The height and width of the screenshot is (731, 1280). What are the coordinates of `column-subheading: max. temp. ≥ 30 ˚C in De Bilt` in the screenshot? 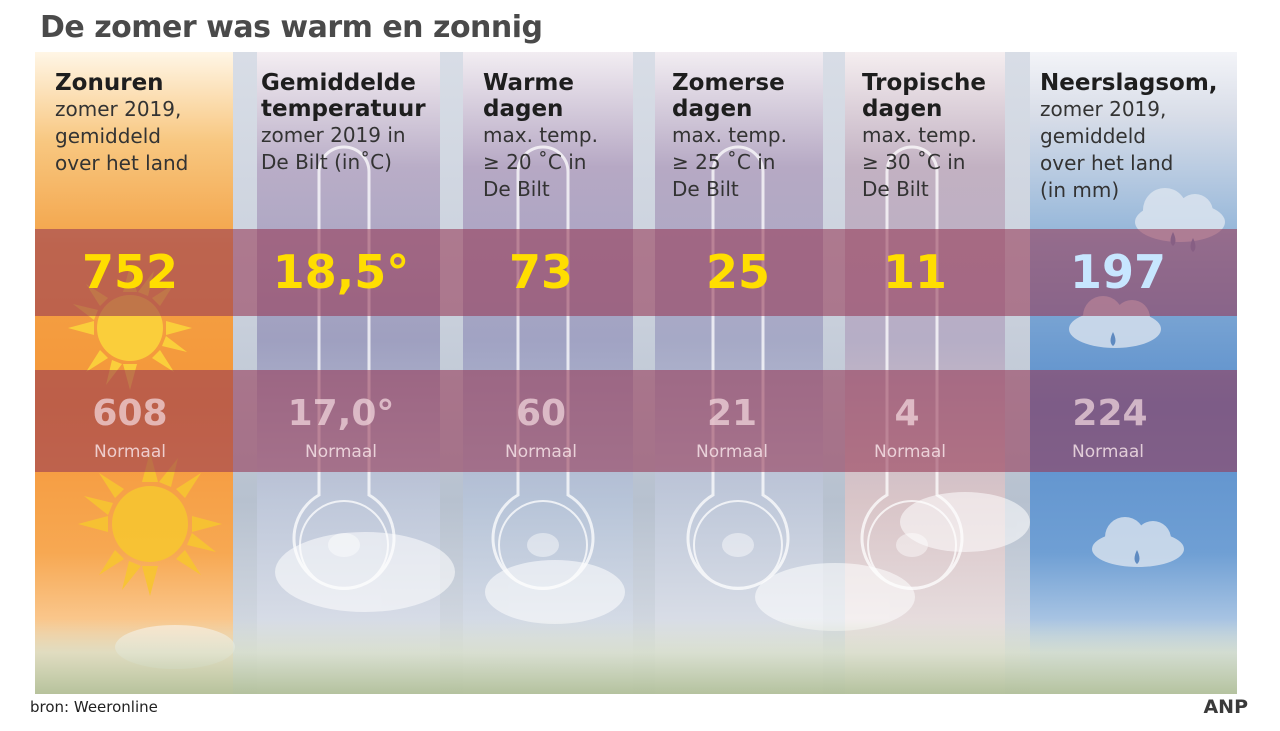 It's located at (919, 162).